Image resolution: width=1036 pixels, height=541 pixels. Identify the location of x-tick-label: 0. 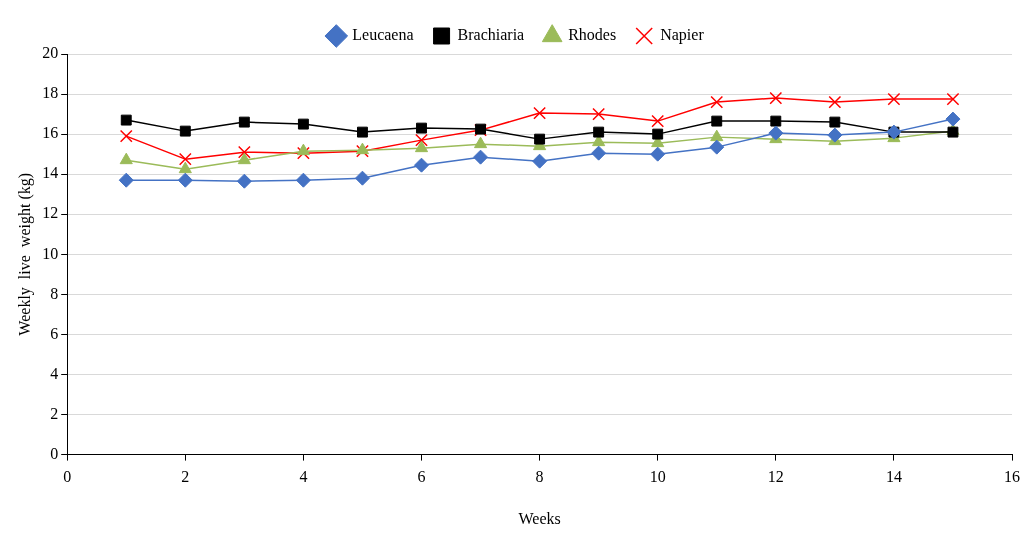
(67, 477).